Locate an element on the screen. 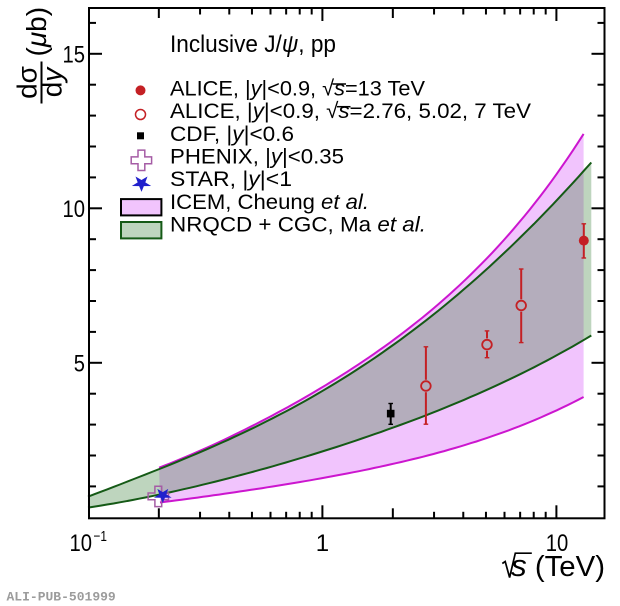 The image size is (620, 606). svg-text:ALICE, |y|<0.9, √s=2.76, 5.02,: ALICE, | y|<0.9, √ s=2.76, 5.02, 7 TeV is located at coordinates (351, 111).